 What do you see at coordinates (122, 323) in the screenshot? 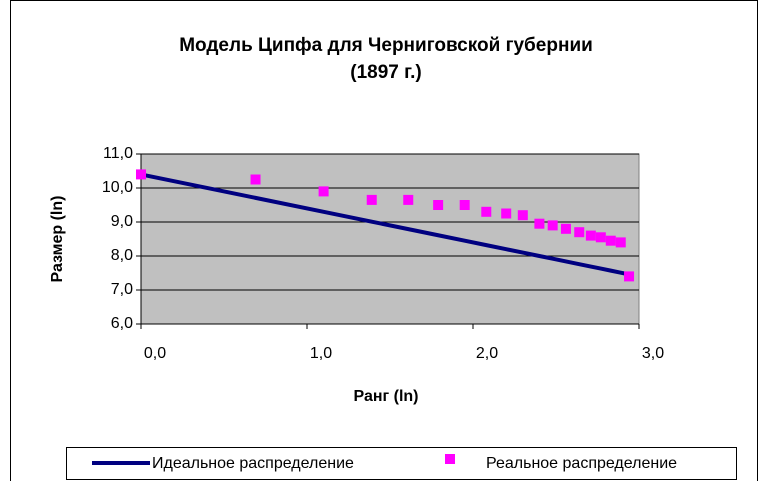
I see `y-tick-label: 6,0` at bounding box center [122, 323].